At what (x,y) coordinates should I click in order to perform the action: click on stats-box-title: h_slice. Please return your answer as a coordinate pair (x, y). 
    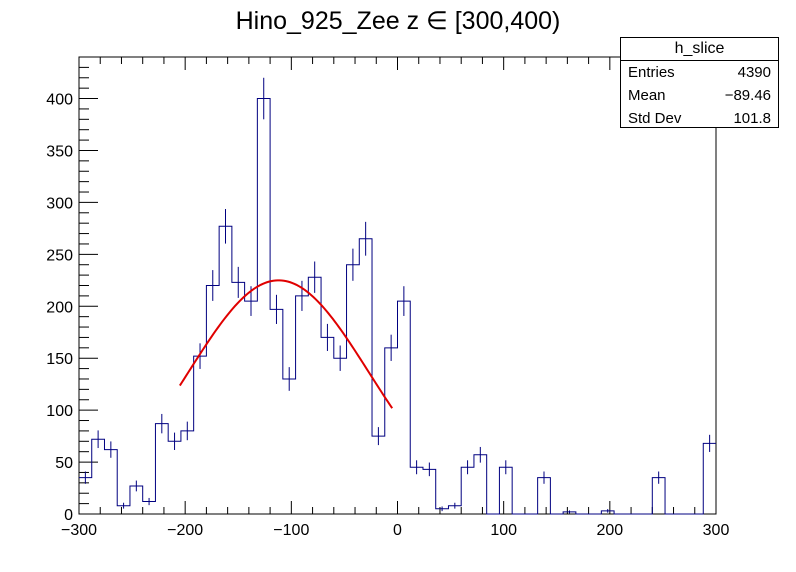
    Looking at the image, I should click on (699, 49).